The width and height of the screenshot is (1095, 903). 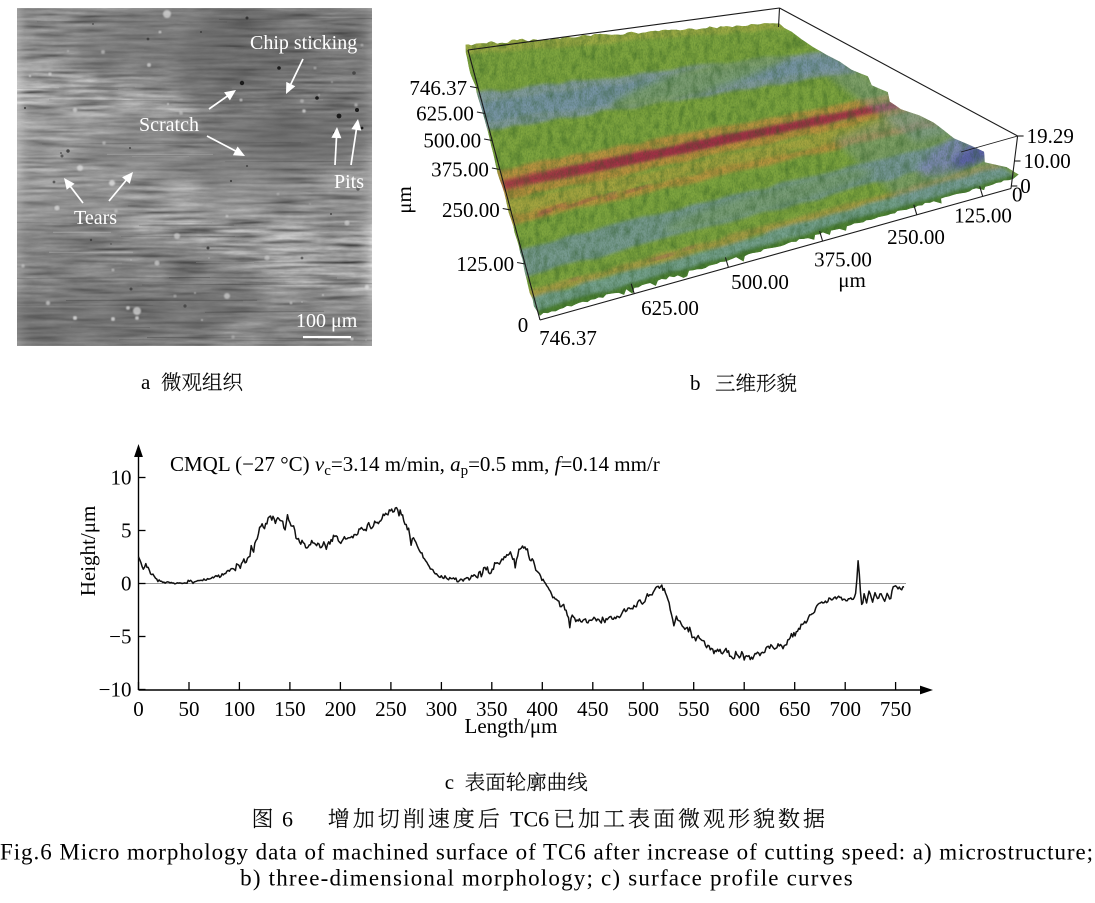 I want to click on svg-text: 19.29, so click(x=1050, y=136).